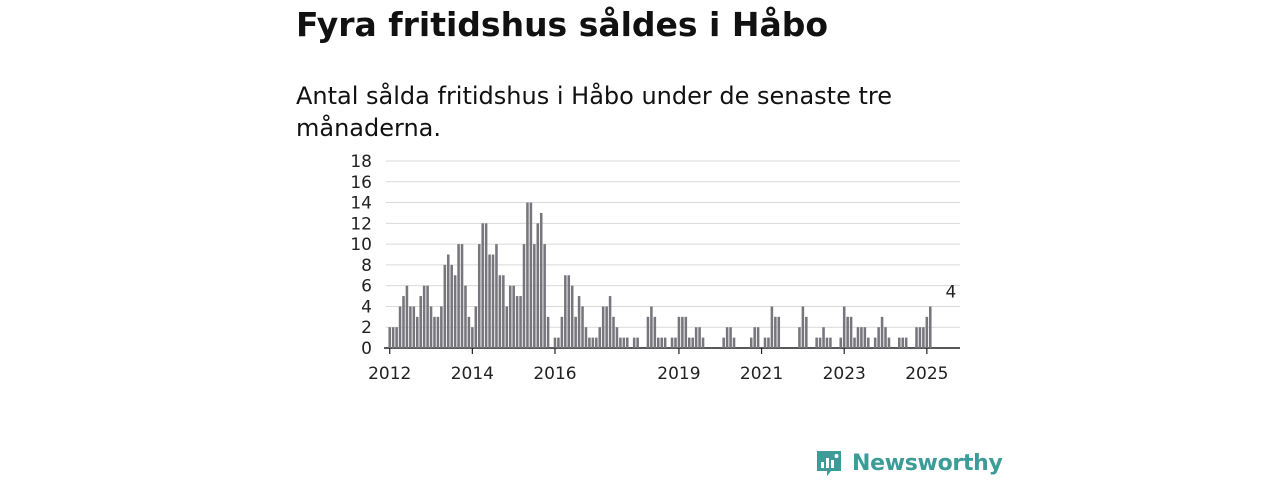 The height and width of the screenshot is (480, 1280). Describe the element at coordinates (829, 463) in the screenshot. I see `newsworthy-chart-icon` at that location.